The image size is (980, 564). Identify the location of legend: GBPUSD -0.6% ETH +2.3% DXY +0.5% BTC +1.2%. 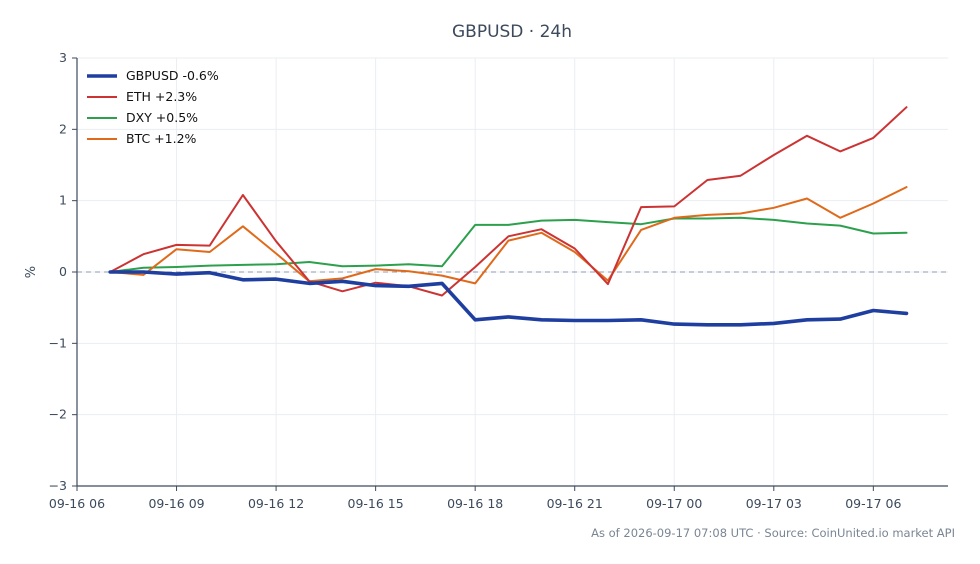
(153, 107).